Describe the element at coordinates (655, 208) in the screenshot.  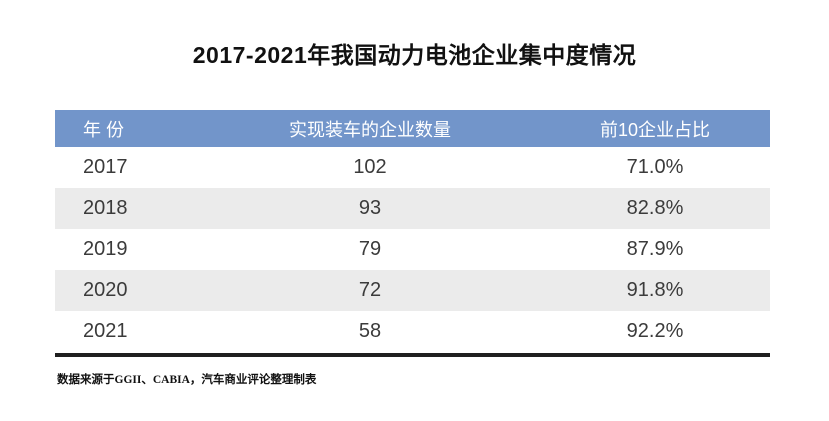
I see `cell-top10-share: 82.8%` at that location.